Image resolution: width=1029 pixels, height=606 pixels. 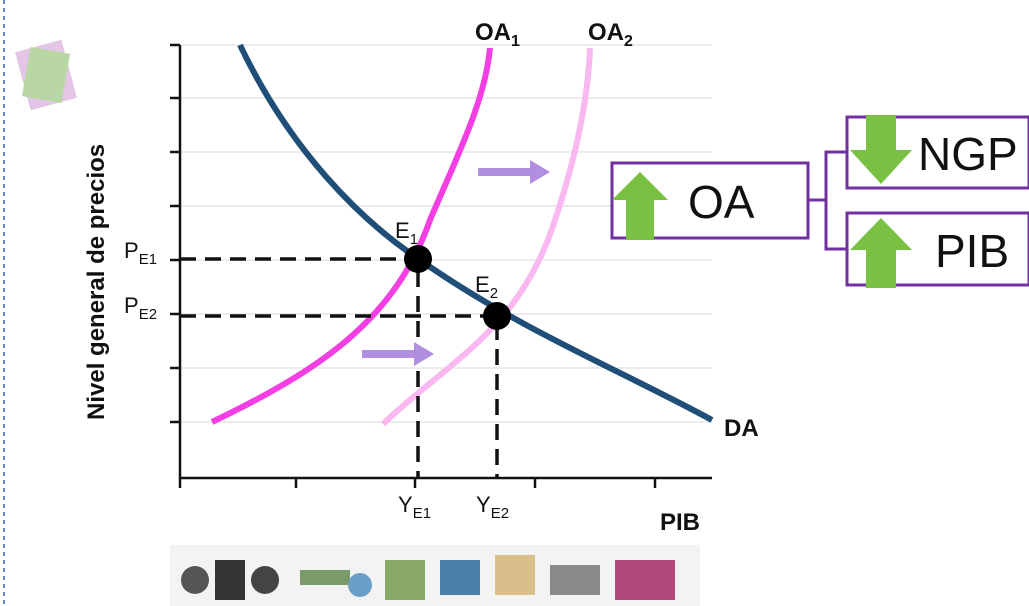 What do you see at coordinates (140, 308) in the screenshot?
I see `price-label: PE2` at bounding box center [140, 308].